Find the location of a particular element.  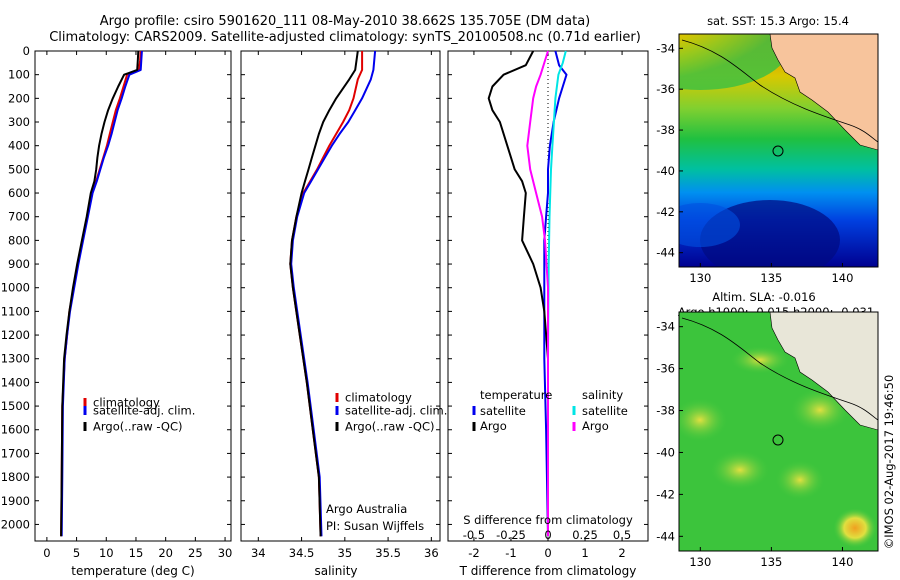

s-diff-tick-label: -0.25 is located at coordinates (511, 535).